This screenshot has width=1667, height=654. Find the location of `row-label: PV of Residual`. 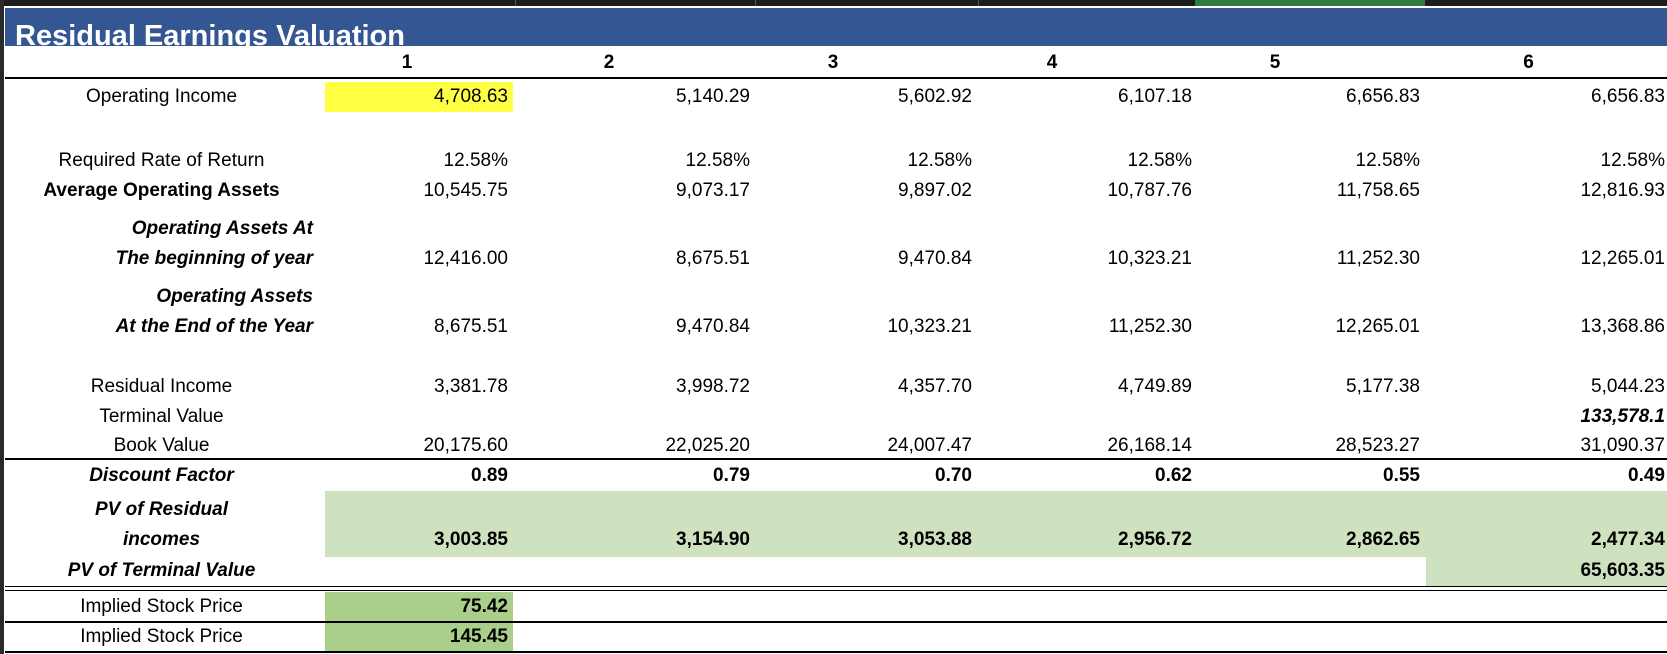

row-label: PV of Residual is located at coordinates (161, 509).